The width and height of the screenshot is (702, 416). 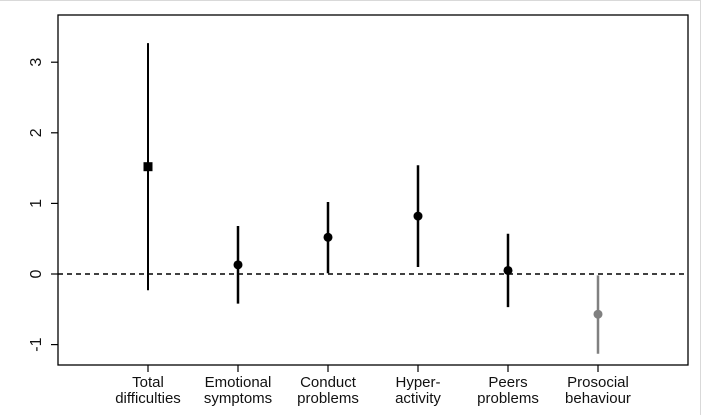 What do you see at coordinates (36, 132) in the screenshot?
I see `y-tick-label: 2` at bounding box center [36, 132].